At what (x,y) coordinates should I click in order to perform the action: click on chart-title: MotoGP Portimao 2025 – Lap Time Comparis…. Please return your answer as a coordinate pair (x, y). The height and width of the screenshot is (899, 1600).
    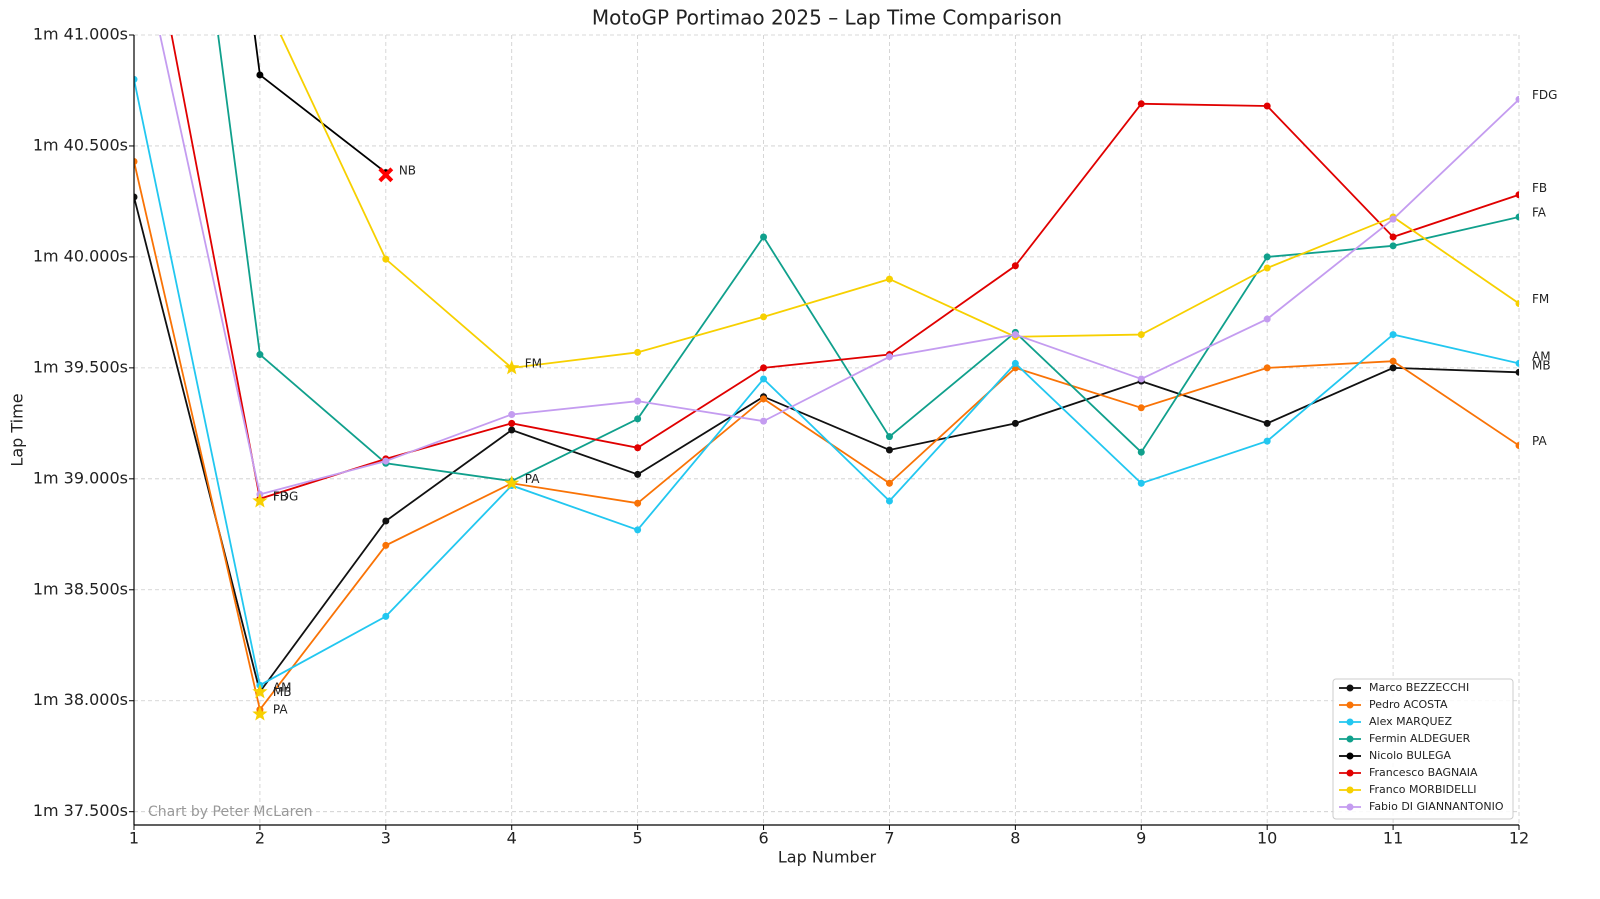
    Looking at the image, I should click on (827, 18).